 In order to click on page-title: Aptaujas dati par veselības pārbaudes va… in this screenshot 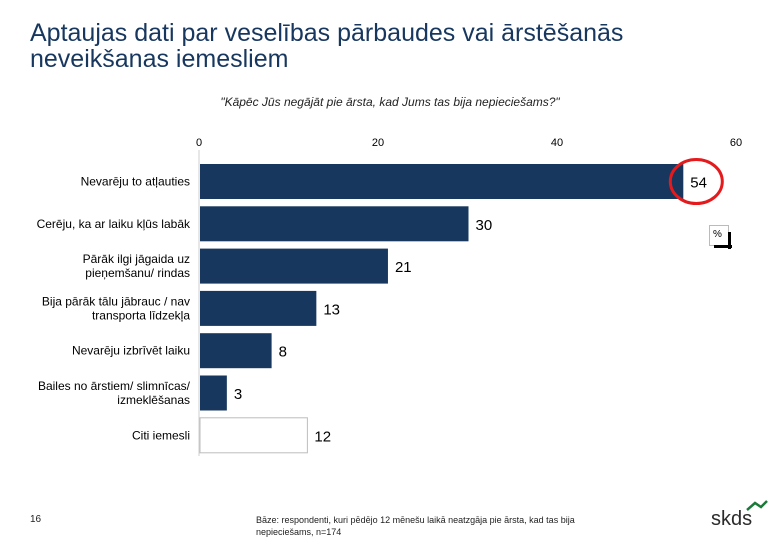, I will do `click(327, 46)`.